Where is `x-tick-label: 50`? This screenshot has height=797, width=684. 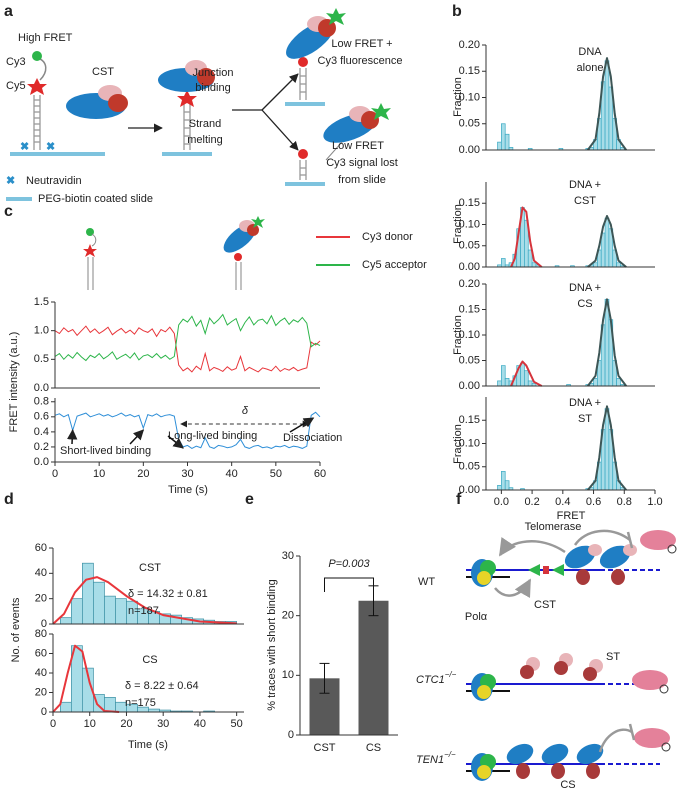
x-tick-label: 50 is located at coordinates (237, 724).